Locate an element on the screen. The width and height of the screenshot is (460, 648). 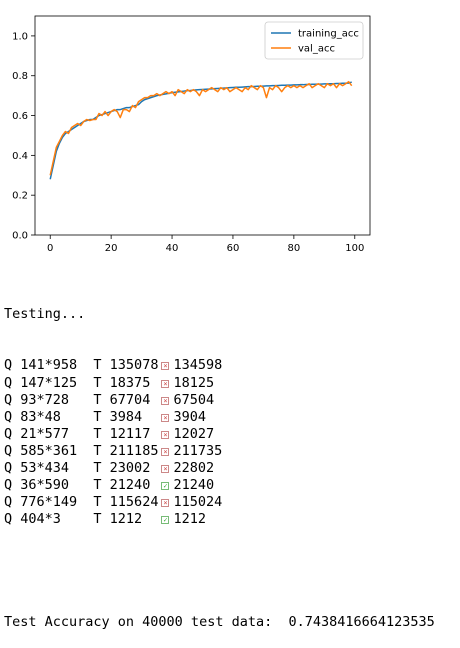
guess: 67504 is located at coordinates (194, 399).